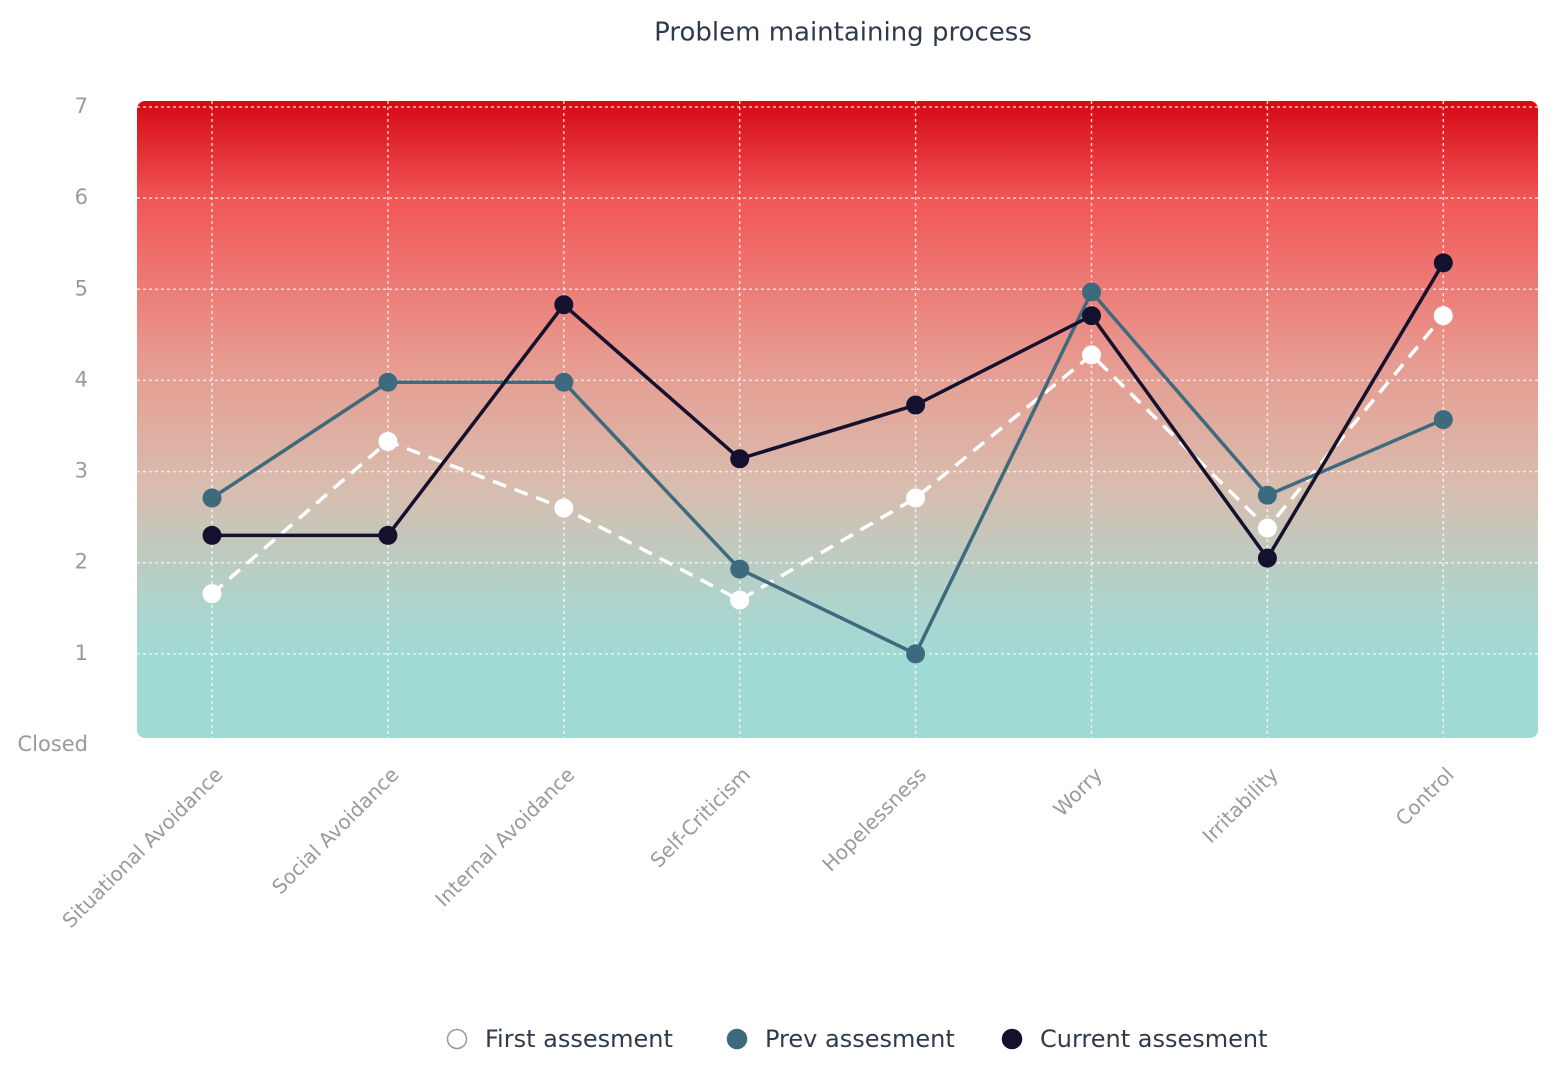 The width and height of the screenshot is (1550, 1066). What do you see at coordinates (1239, 804) in the screenshot?
I see `x-tick-label: Irritability` at bounding box center [1239, 804].